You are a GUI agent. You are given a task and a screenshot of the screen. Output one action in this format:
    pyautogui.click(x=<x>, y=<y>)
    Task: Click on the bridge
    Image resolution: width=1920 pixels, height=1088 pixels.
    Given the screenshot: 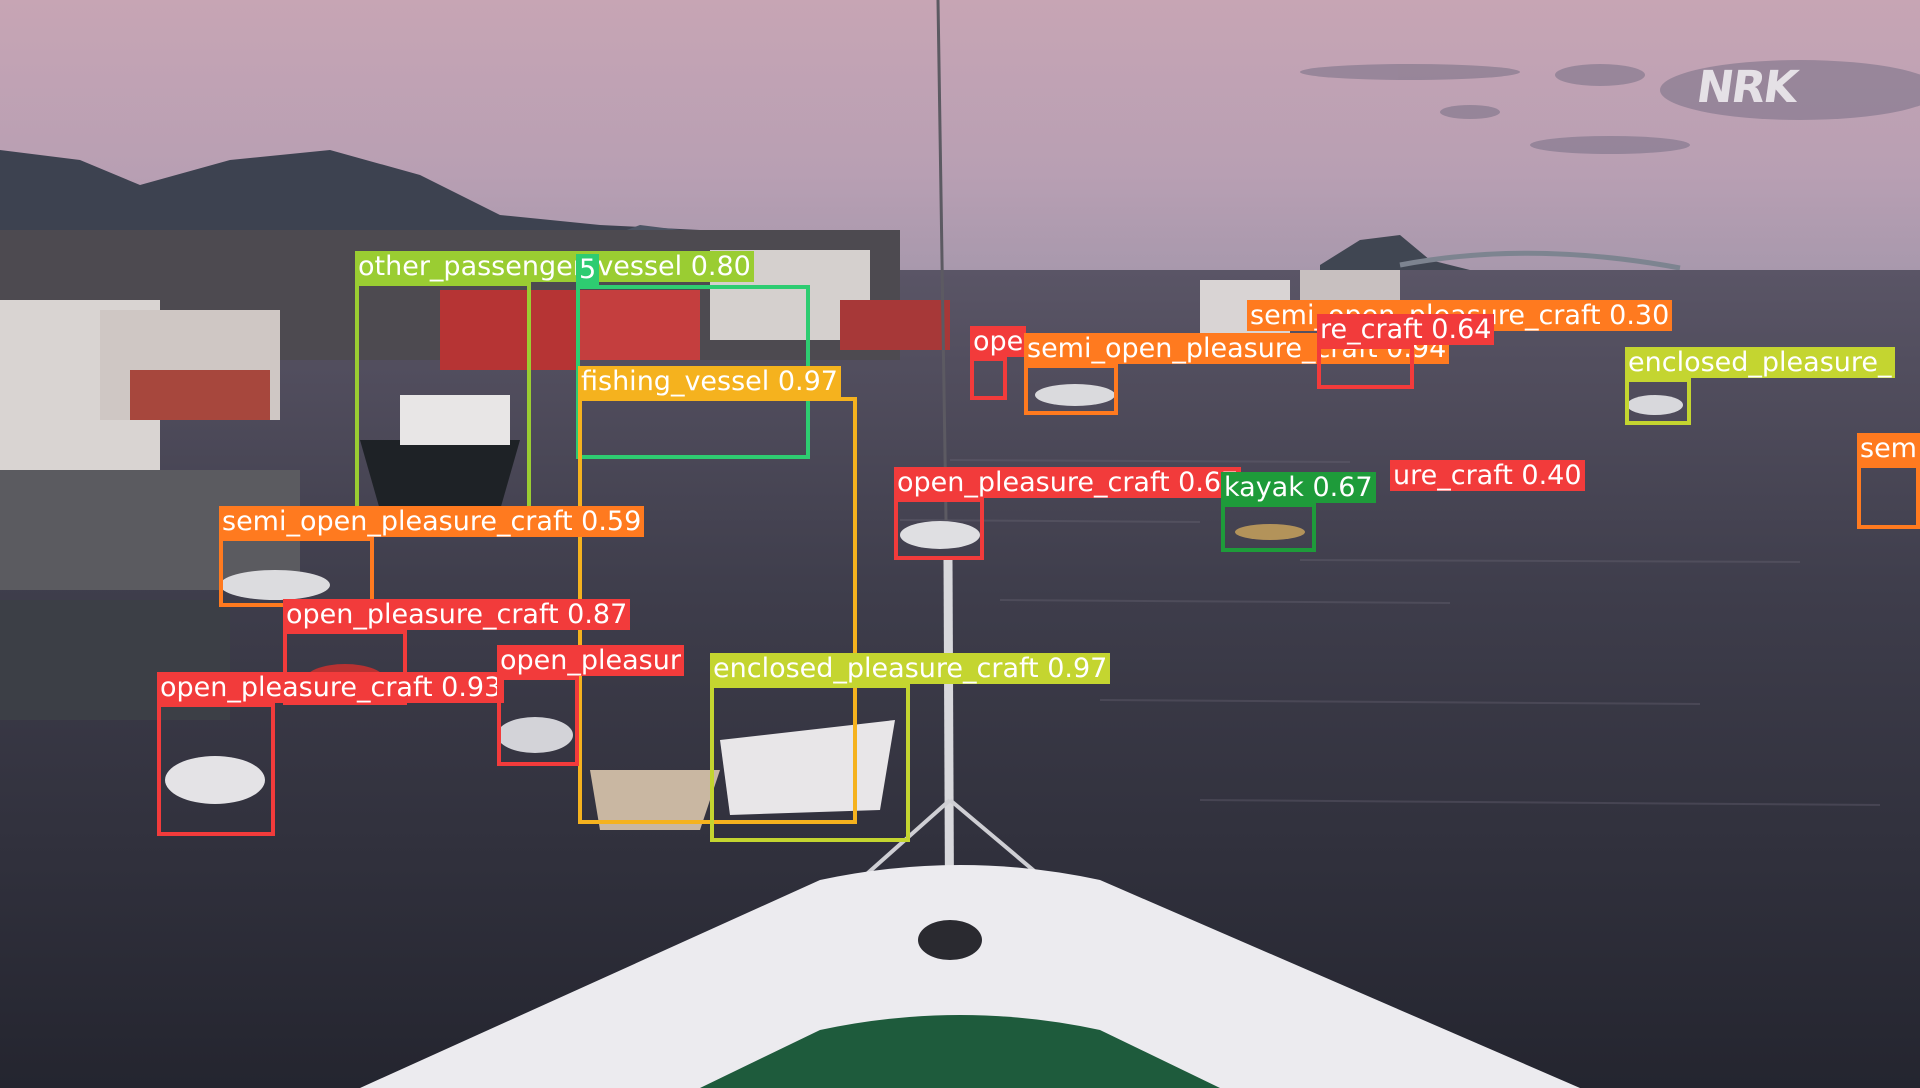 What is the action you would take?
    pyautogui.click(x=1540, y=260)
    